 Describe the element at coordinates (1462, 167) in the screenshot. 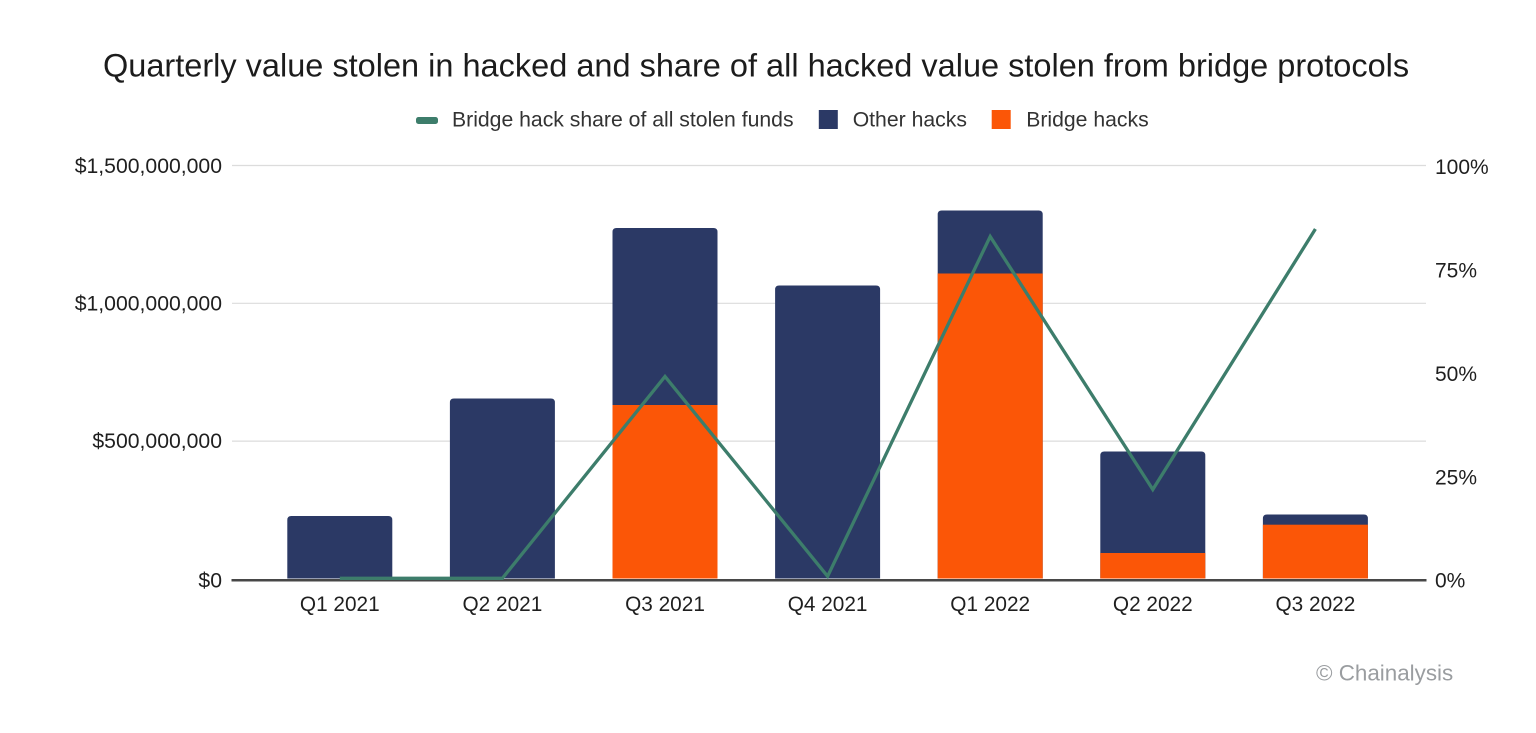

I see `svg-text: 100%` at that location.